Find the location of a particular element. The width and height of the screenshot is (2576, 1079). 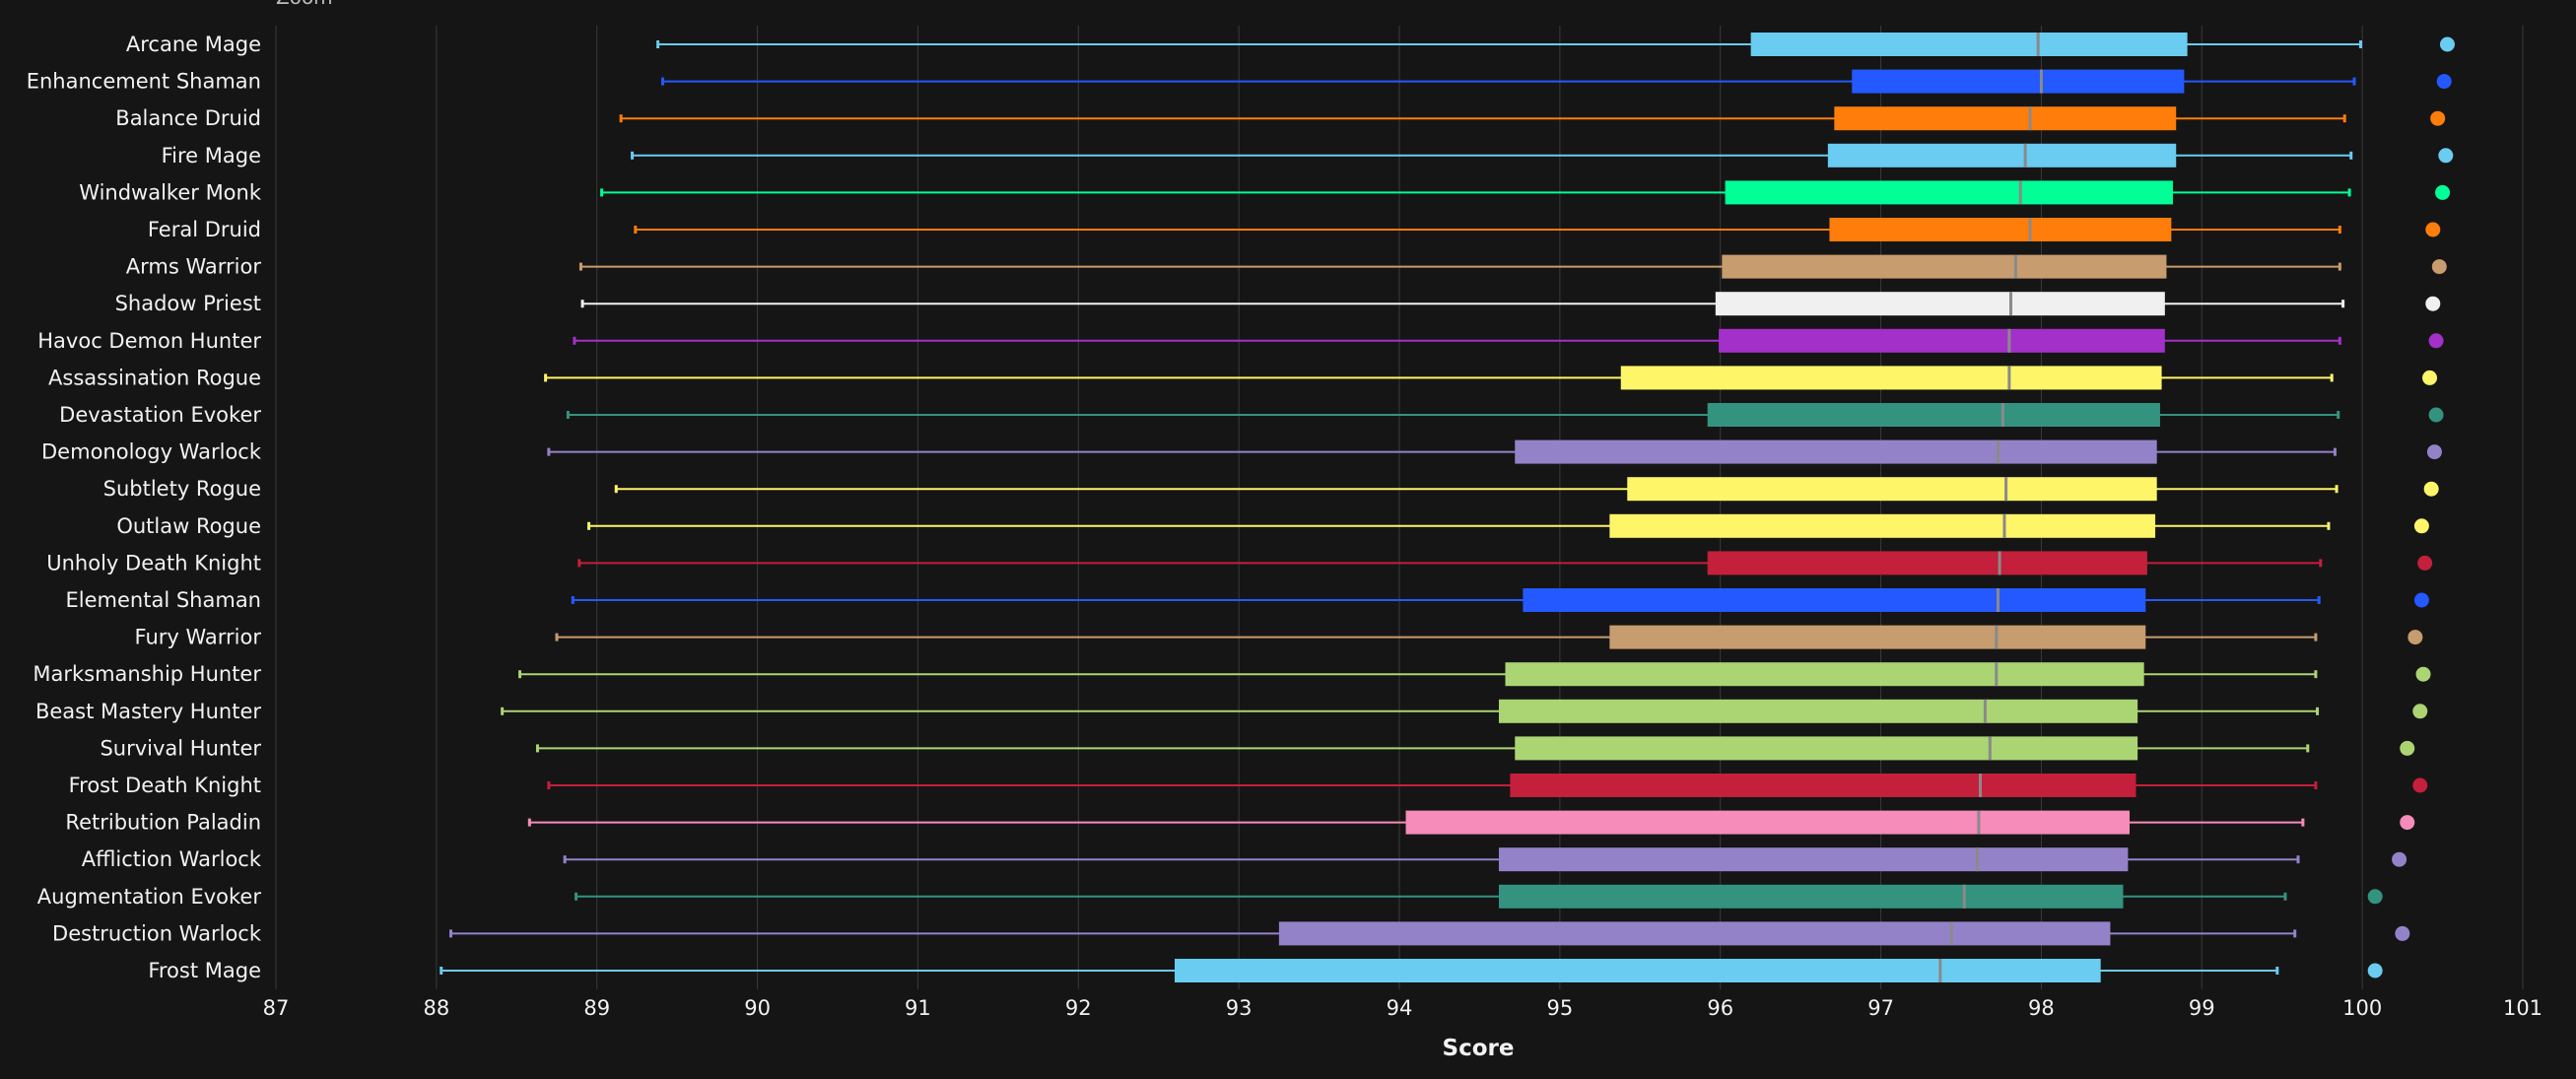

x-tick-label: 101 is located at coordinates (2522, 1008).